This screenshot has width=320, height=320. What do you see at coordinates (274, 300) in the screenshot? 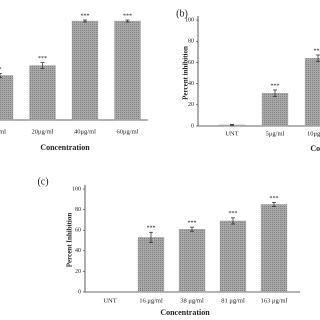
I see `x-tick-label: 163 μg/ml` at bounding box center [274, 300].